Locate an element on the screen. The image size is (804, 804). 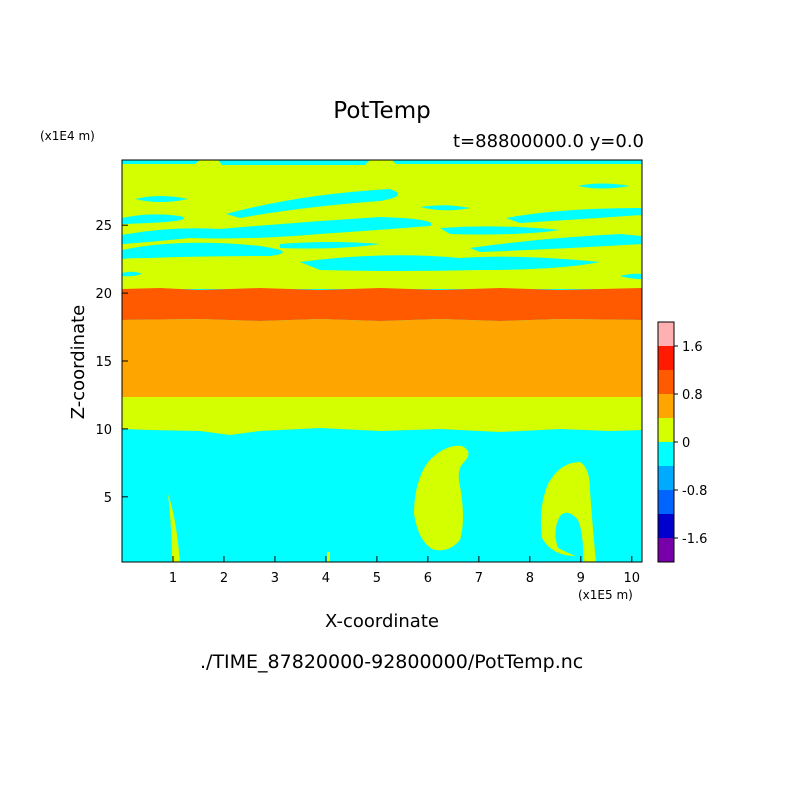
upper-cold-streaks is located at coordinates (382, 231).